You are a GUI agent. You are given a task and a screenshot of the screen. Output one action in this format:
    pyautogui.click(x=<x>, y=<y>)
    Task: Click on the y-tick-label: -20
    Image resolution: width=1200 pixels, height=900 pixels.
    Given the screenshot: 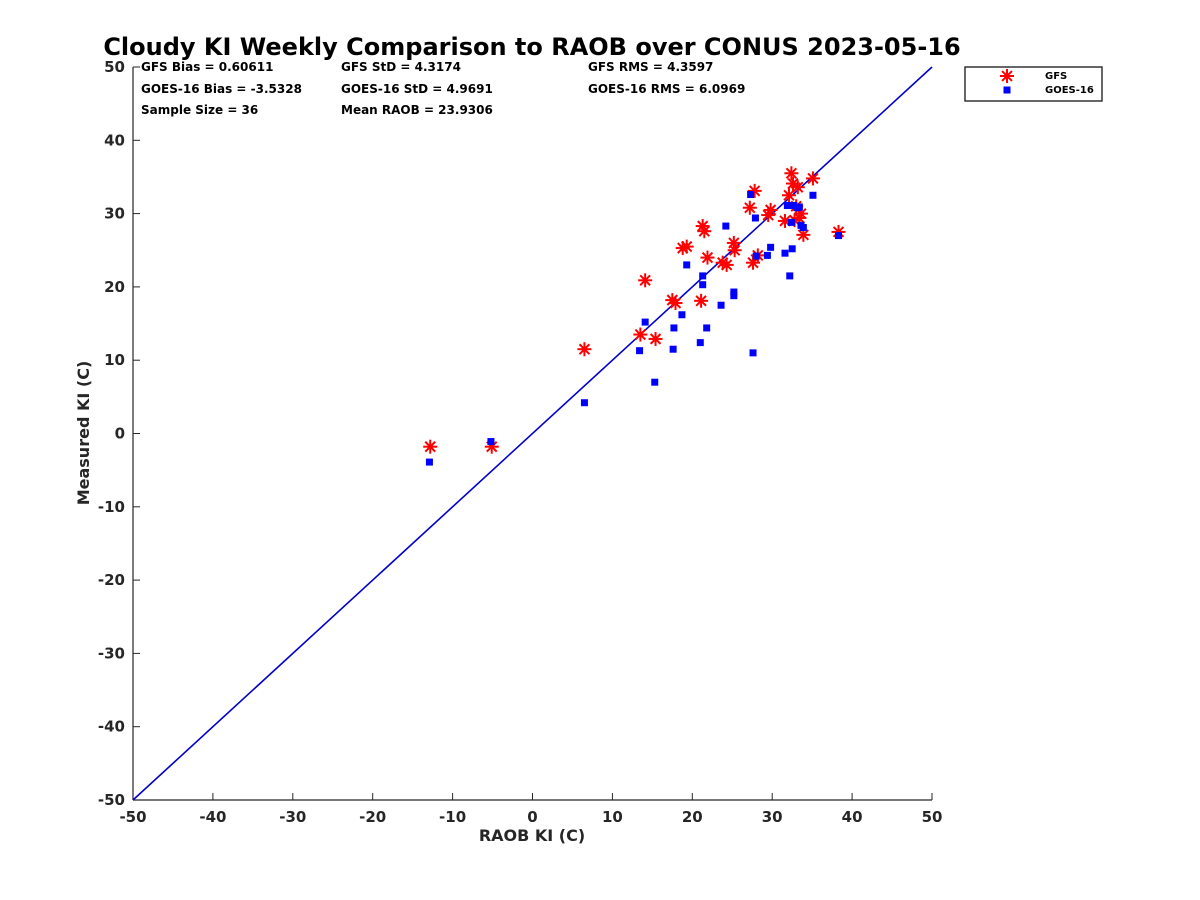 What is the action you would take?
    pyautogui.click(x=111, y=580)
    